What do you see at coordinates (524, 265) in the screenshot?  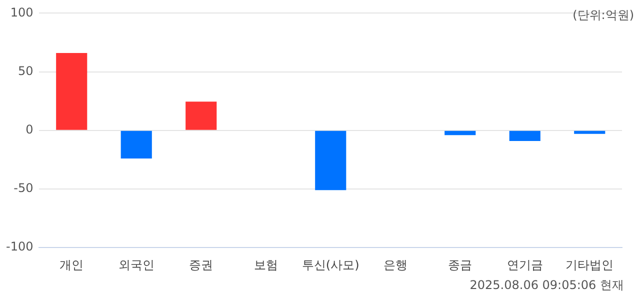 I see `x-tick-label: 연기금` at bounding box center [524, 265].